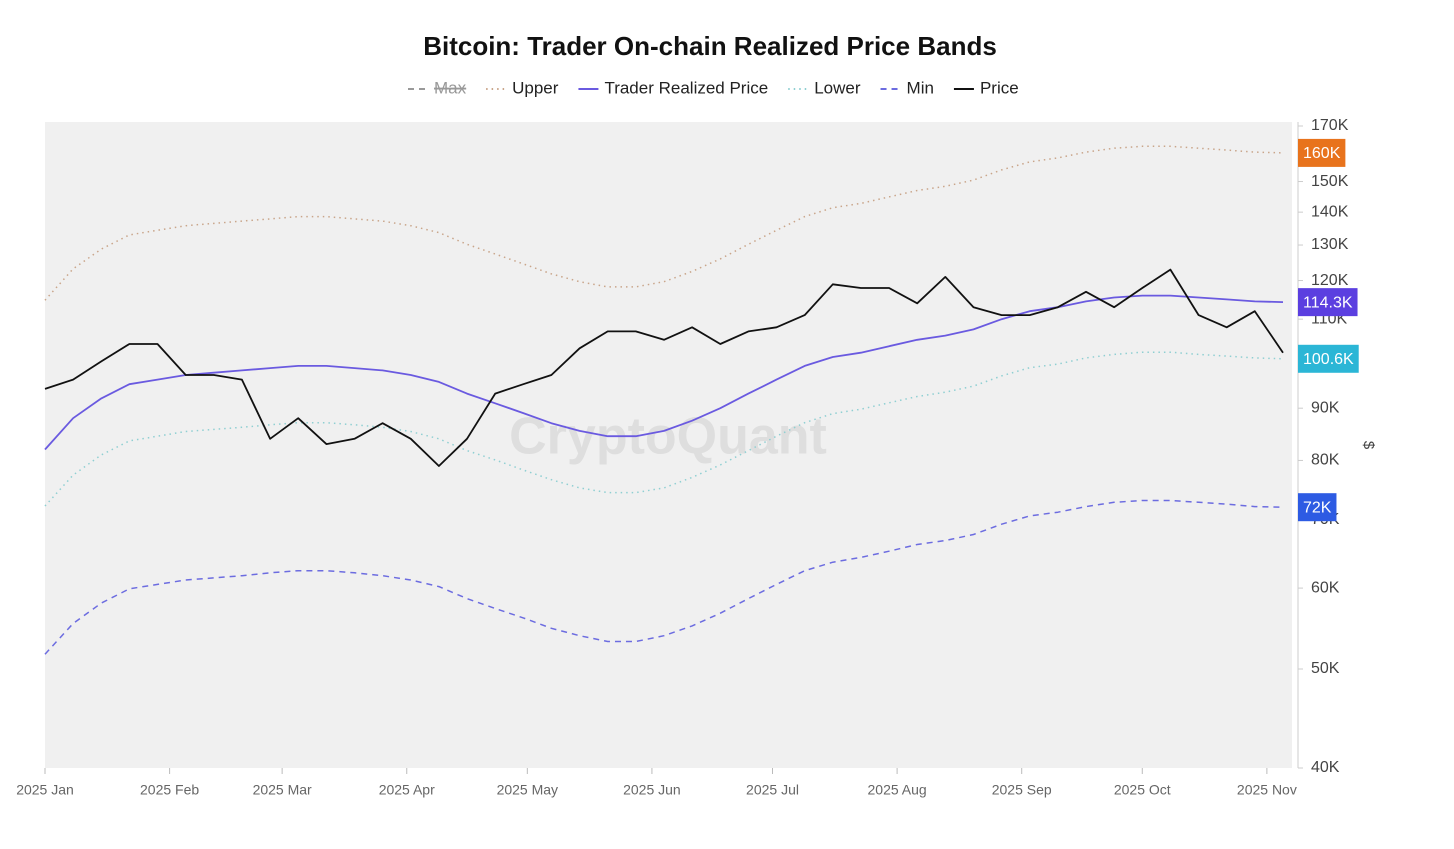 Image resolution: width=1454 pixels, height=849 pixels. What do you see at coordinates (652, 790) in the screenshot?
I see `x-tick-label: 2025 Jun` at bounding box center [652, 790].